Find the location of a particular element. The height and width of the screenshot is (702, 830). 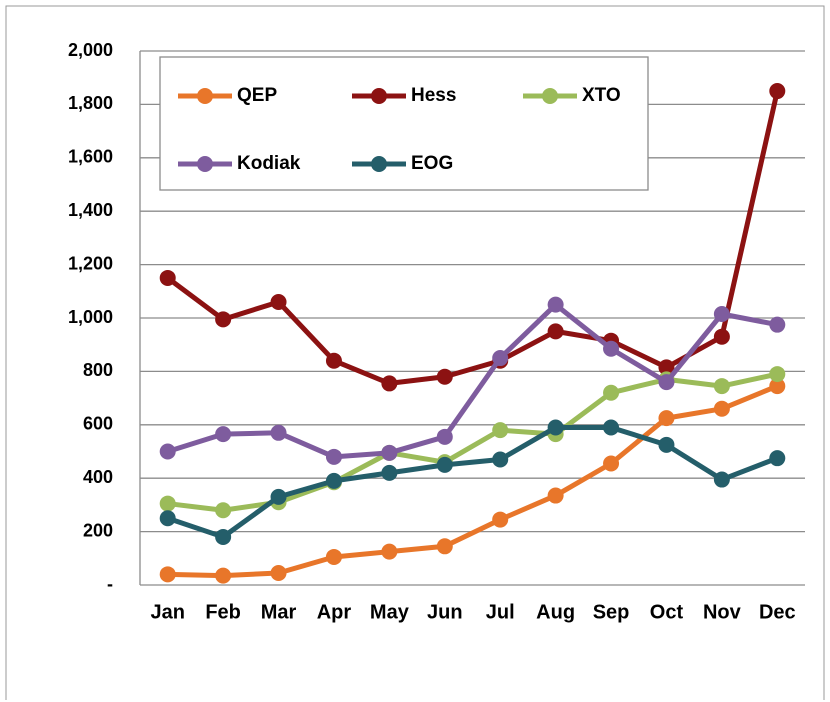

x-tick-label: Jun is located at coordinates (445, 612).